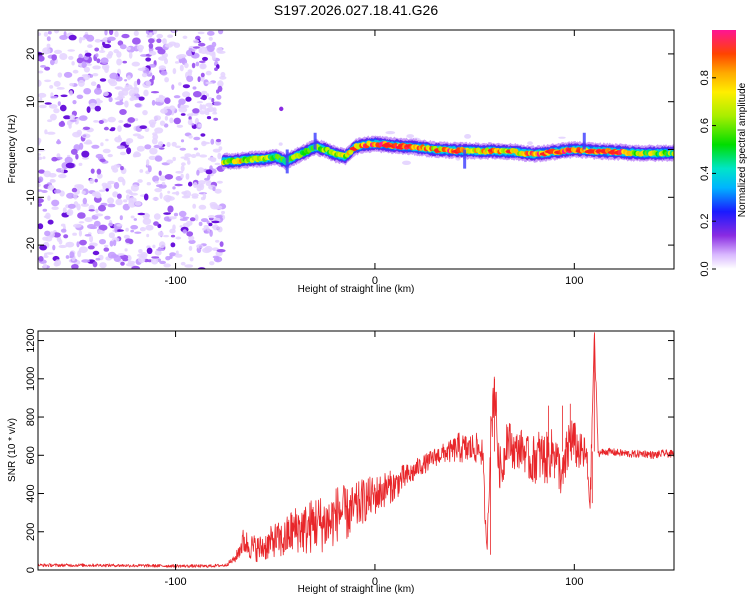  Describe the element at coordinates (724, 149) in the screenshot. I see `colorbar-gradient` at that location.